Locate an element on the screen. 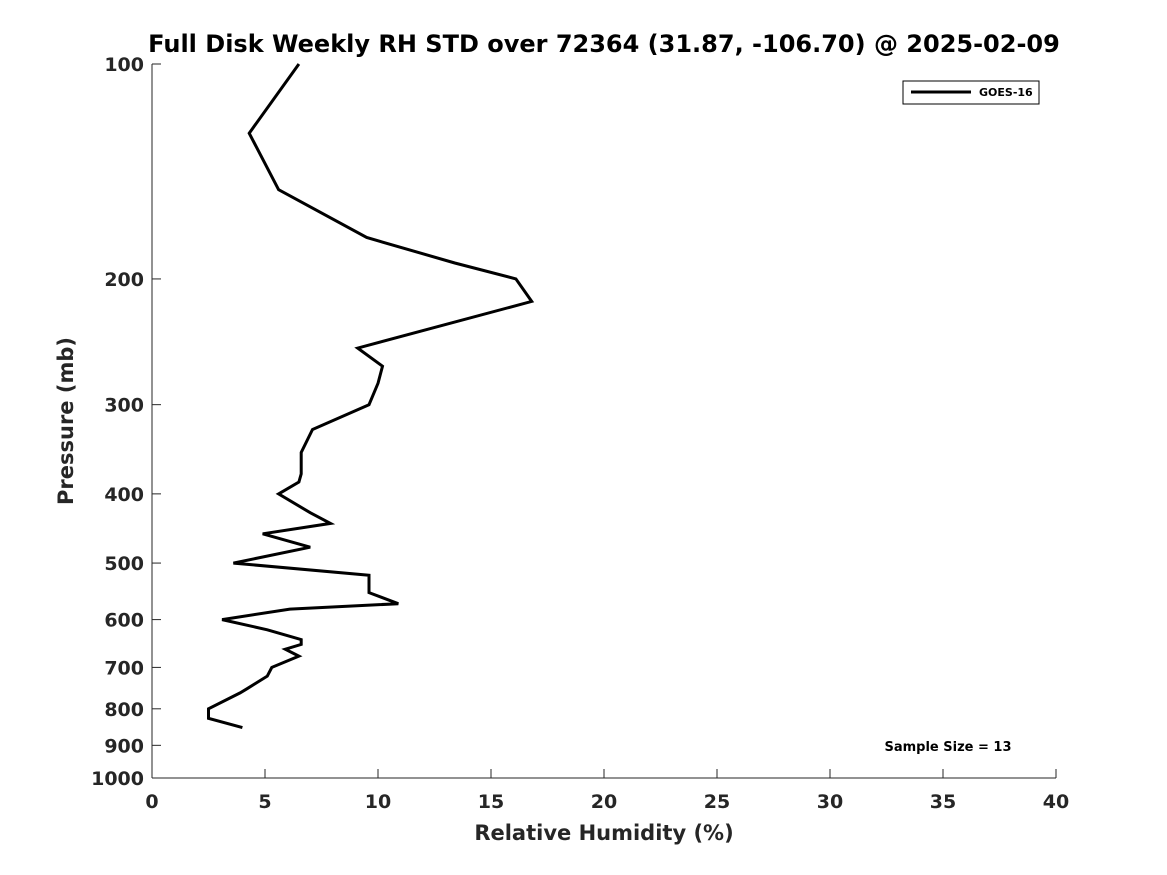 The width and height of the screenshot is (1167, 875). y-tick-label: 100 is located at coordinates (124, 65).